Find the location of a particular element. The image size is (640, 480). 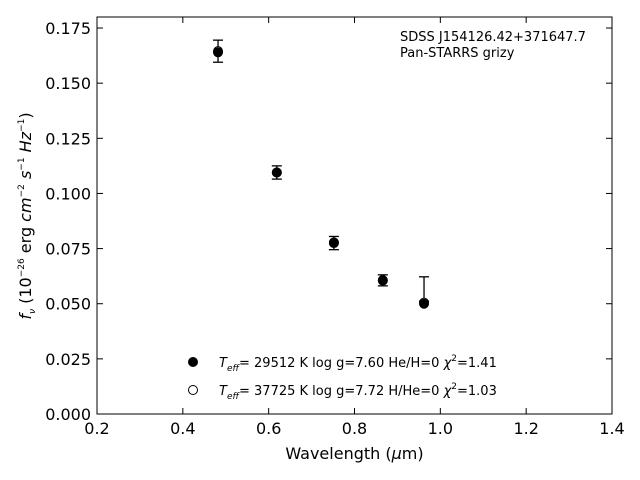

y-tick-label: 0.050 is located at coordinates (68, 304).